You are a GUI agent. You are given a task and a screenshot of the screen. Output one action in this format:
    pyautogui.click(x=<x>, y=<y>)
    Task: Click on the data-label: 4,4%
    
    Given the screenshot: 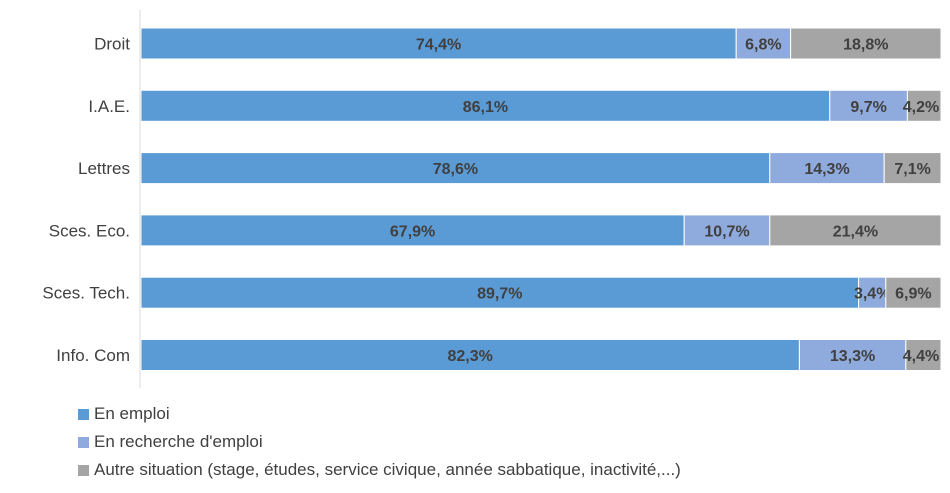 What is the action you would take?
    pyautogui.click(x=921, y=356)
    